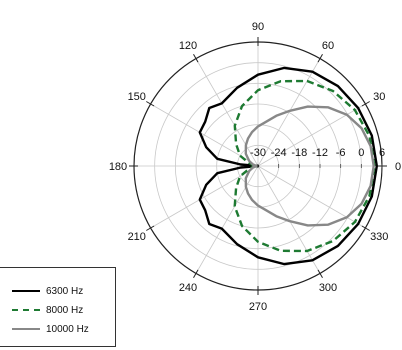 The width and height of the screenshot is (402, 350). What do you see at coordinates (379, 97) in the screenshot?
I see `angle-label-1: 30` at bounding box center [379, 97].